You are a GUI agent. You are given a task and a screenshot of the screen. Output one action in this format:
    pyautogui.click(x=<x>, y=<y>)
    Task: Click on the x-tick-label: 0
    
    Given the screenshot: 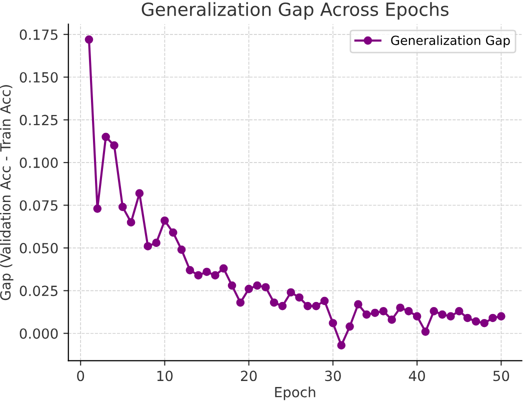 What is the action you would take?
    pyautogui.click(x=80, y=376)
    